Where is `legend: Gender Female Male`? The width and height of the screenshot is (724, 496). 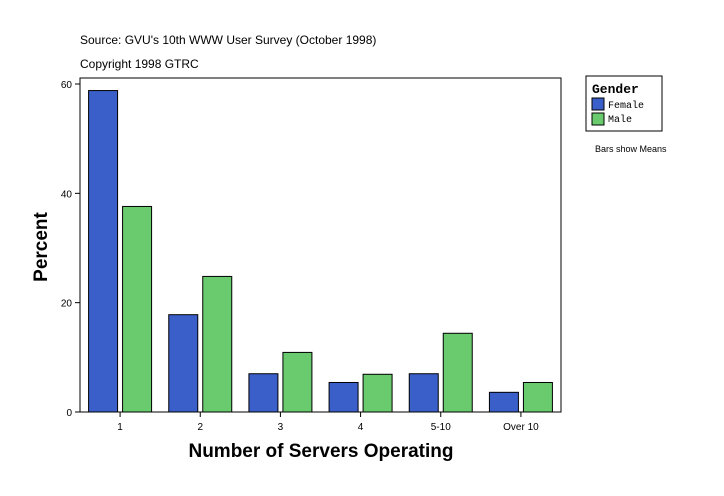
legend: Gender Female Male is located at coordinates (624, 103).